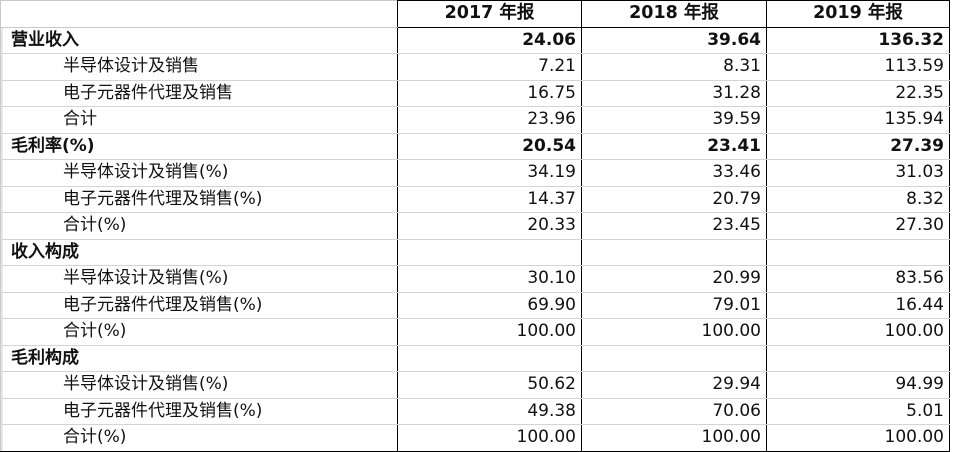 This screenshot has height=452, width=962. I want to click on value-cell-2017: 49.38, so click(489, 411).